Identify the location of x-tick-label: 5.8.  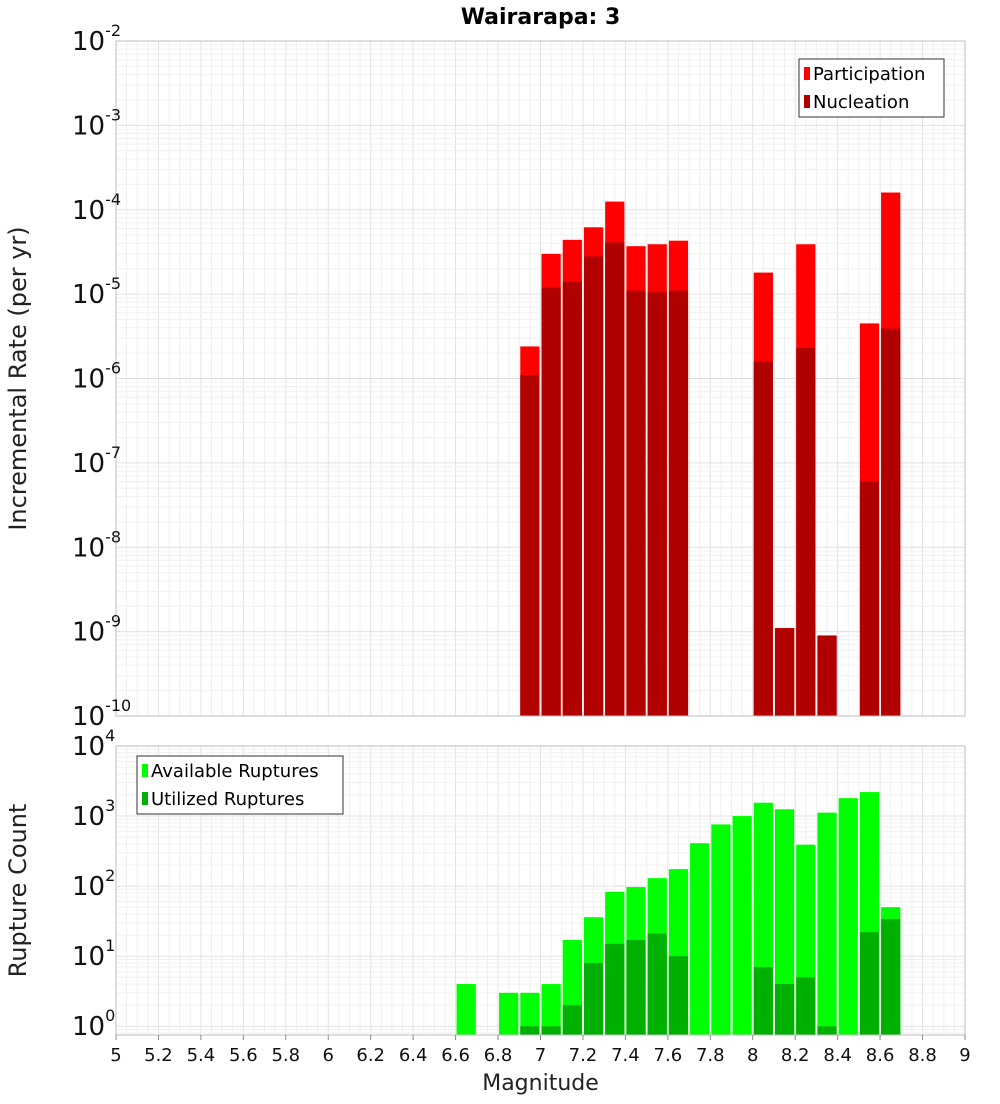
(285, 1055).